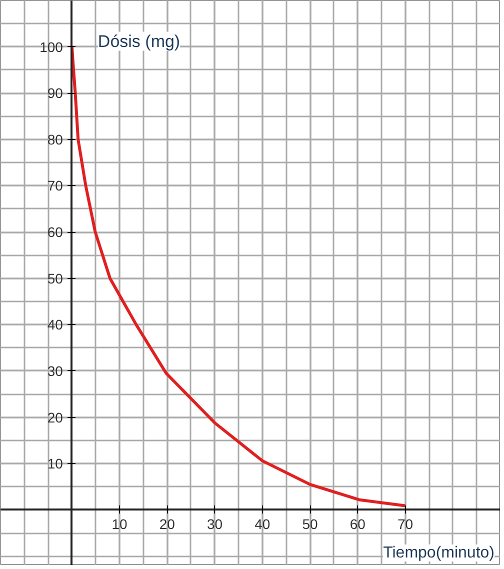  What do you see at coordinates (167, 524) in the screenshot?
I see `x-tick-label: 20` at bounding box center [167, 524].